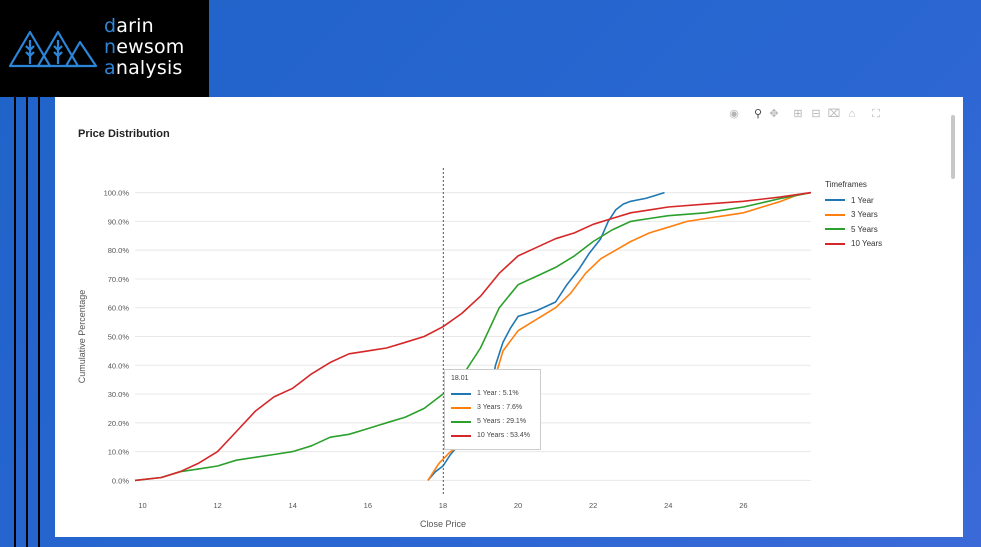  I want to click on legend-item-1-year: 1 Year, so click(853, 200).